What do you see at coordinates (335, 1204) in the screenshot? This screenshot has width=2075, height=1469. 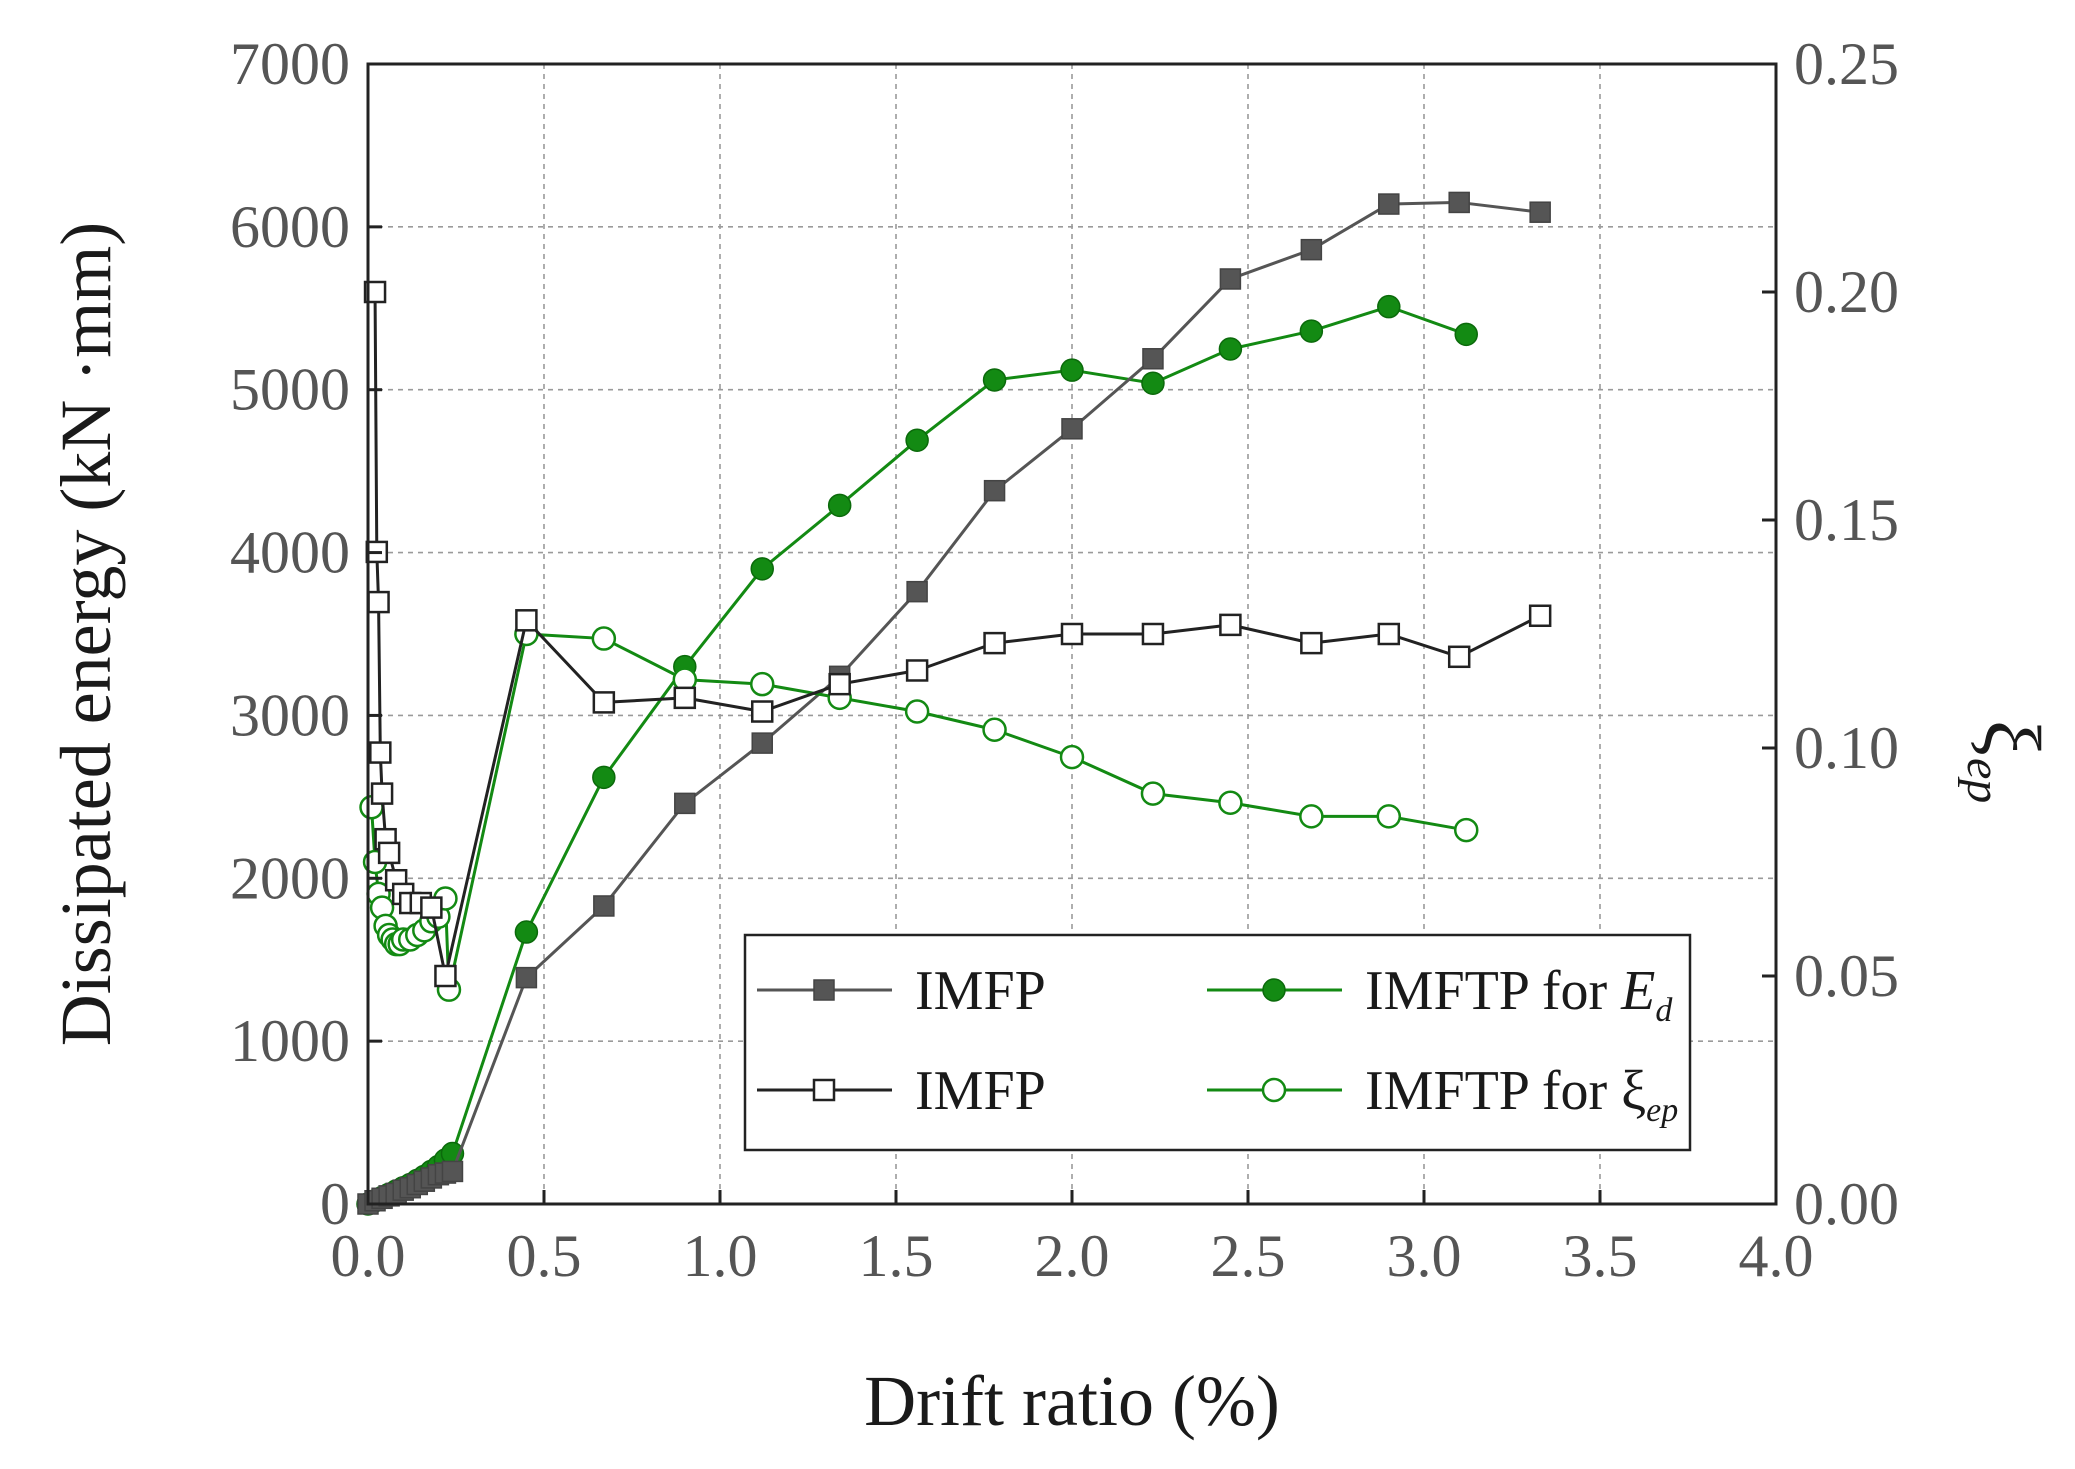 I see `y-tick-label: 0` at bounding box center [335, 1204].